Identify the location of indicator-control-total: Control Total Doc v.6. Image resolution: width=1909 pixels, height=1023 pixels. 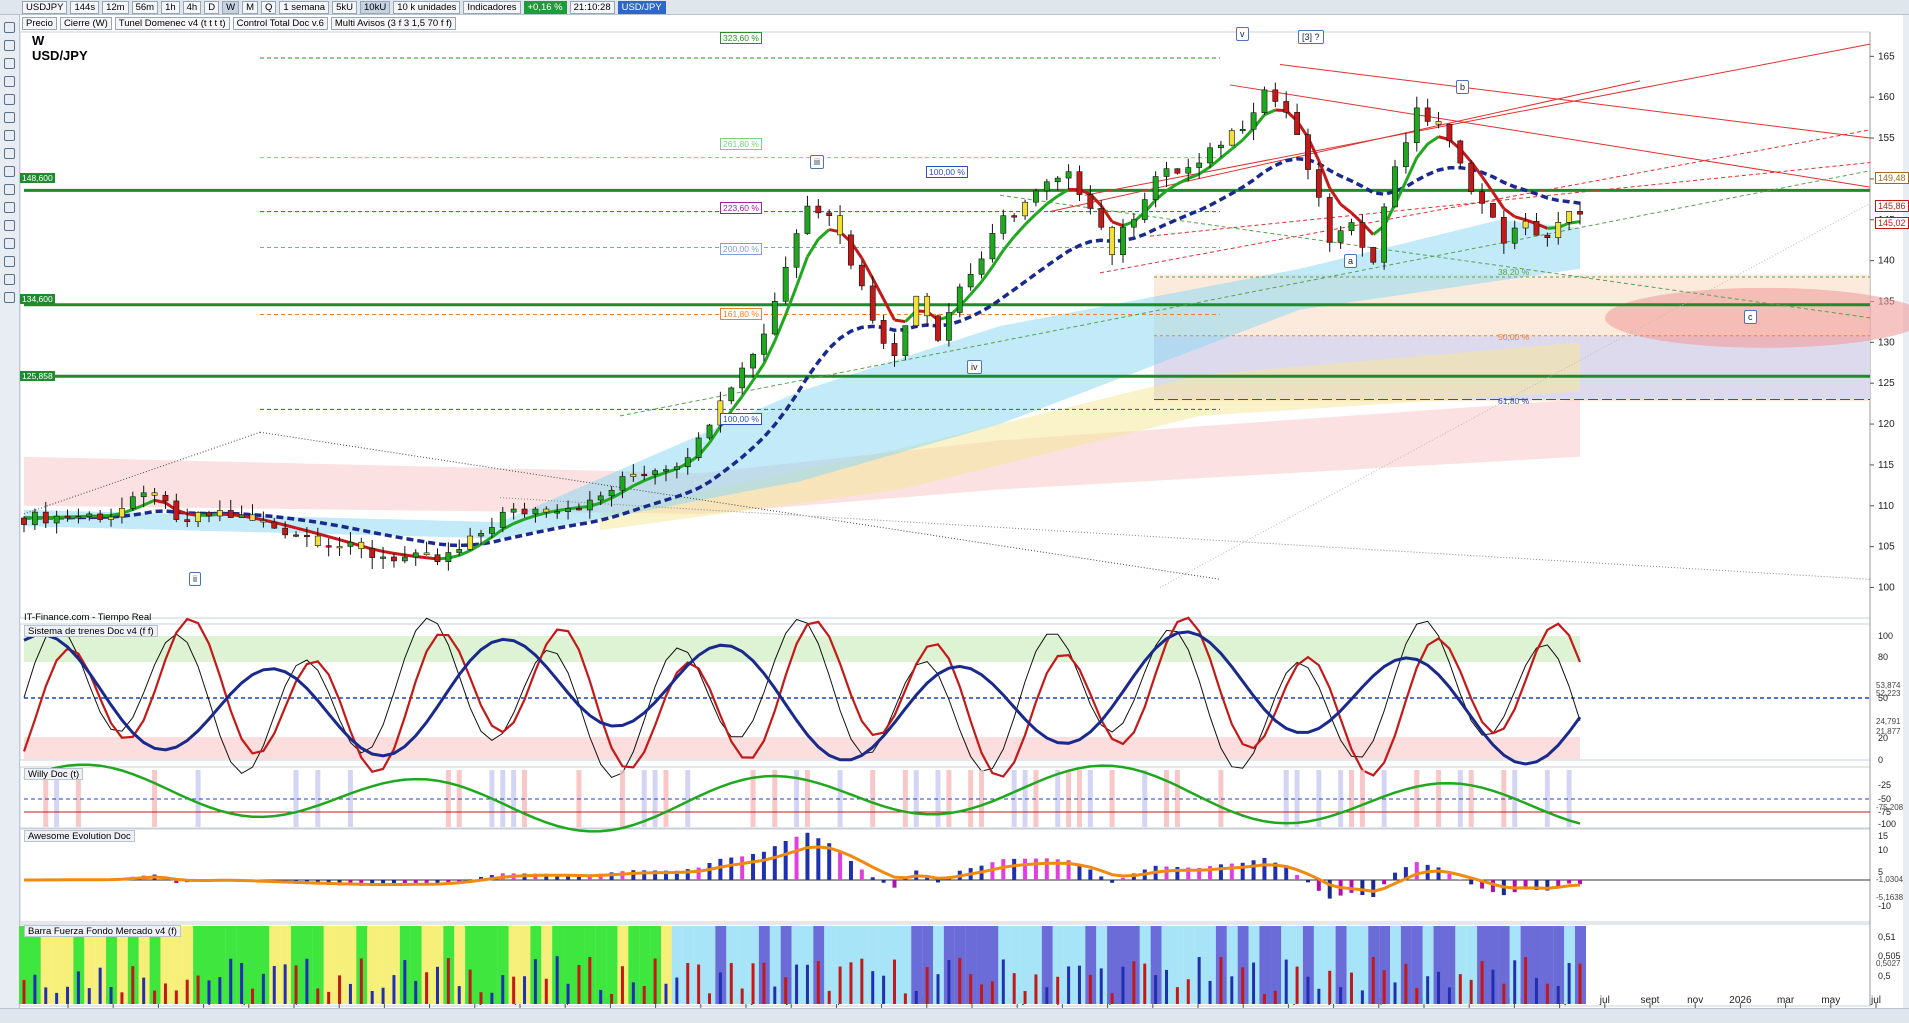
(280, 23).